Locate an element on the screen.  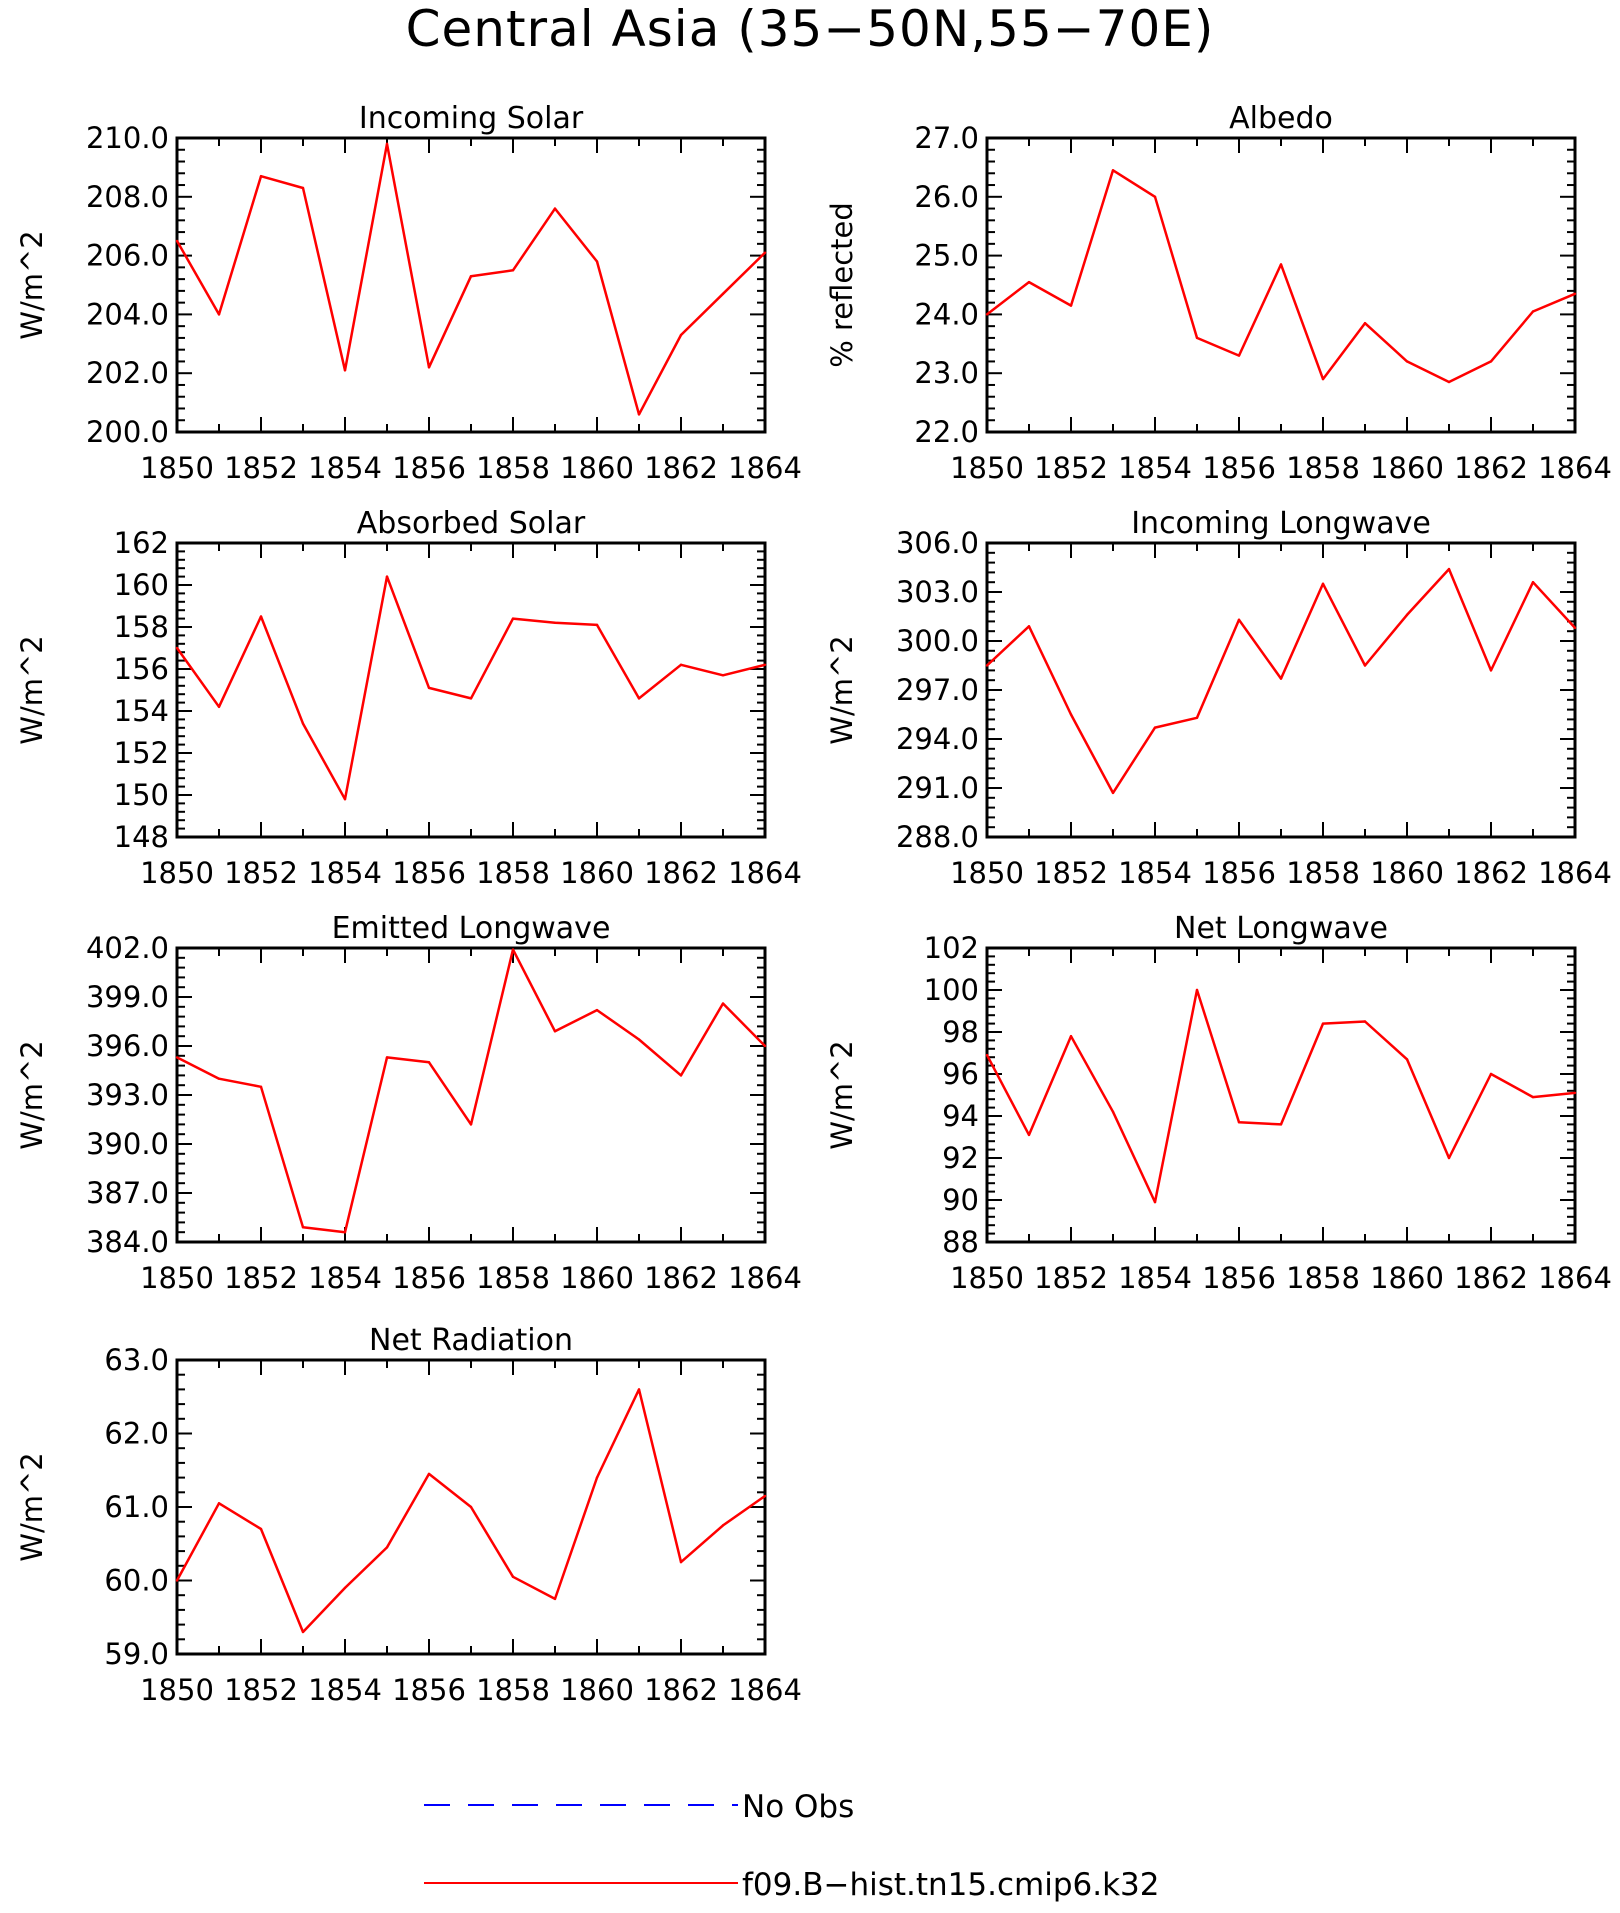
panel-title: Albedo is located at coordinates (1281, 118).